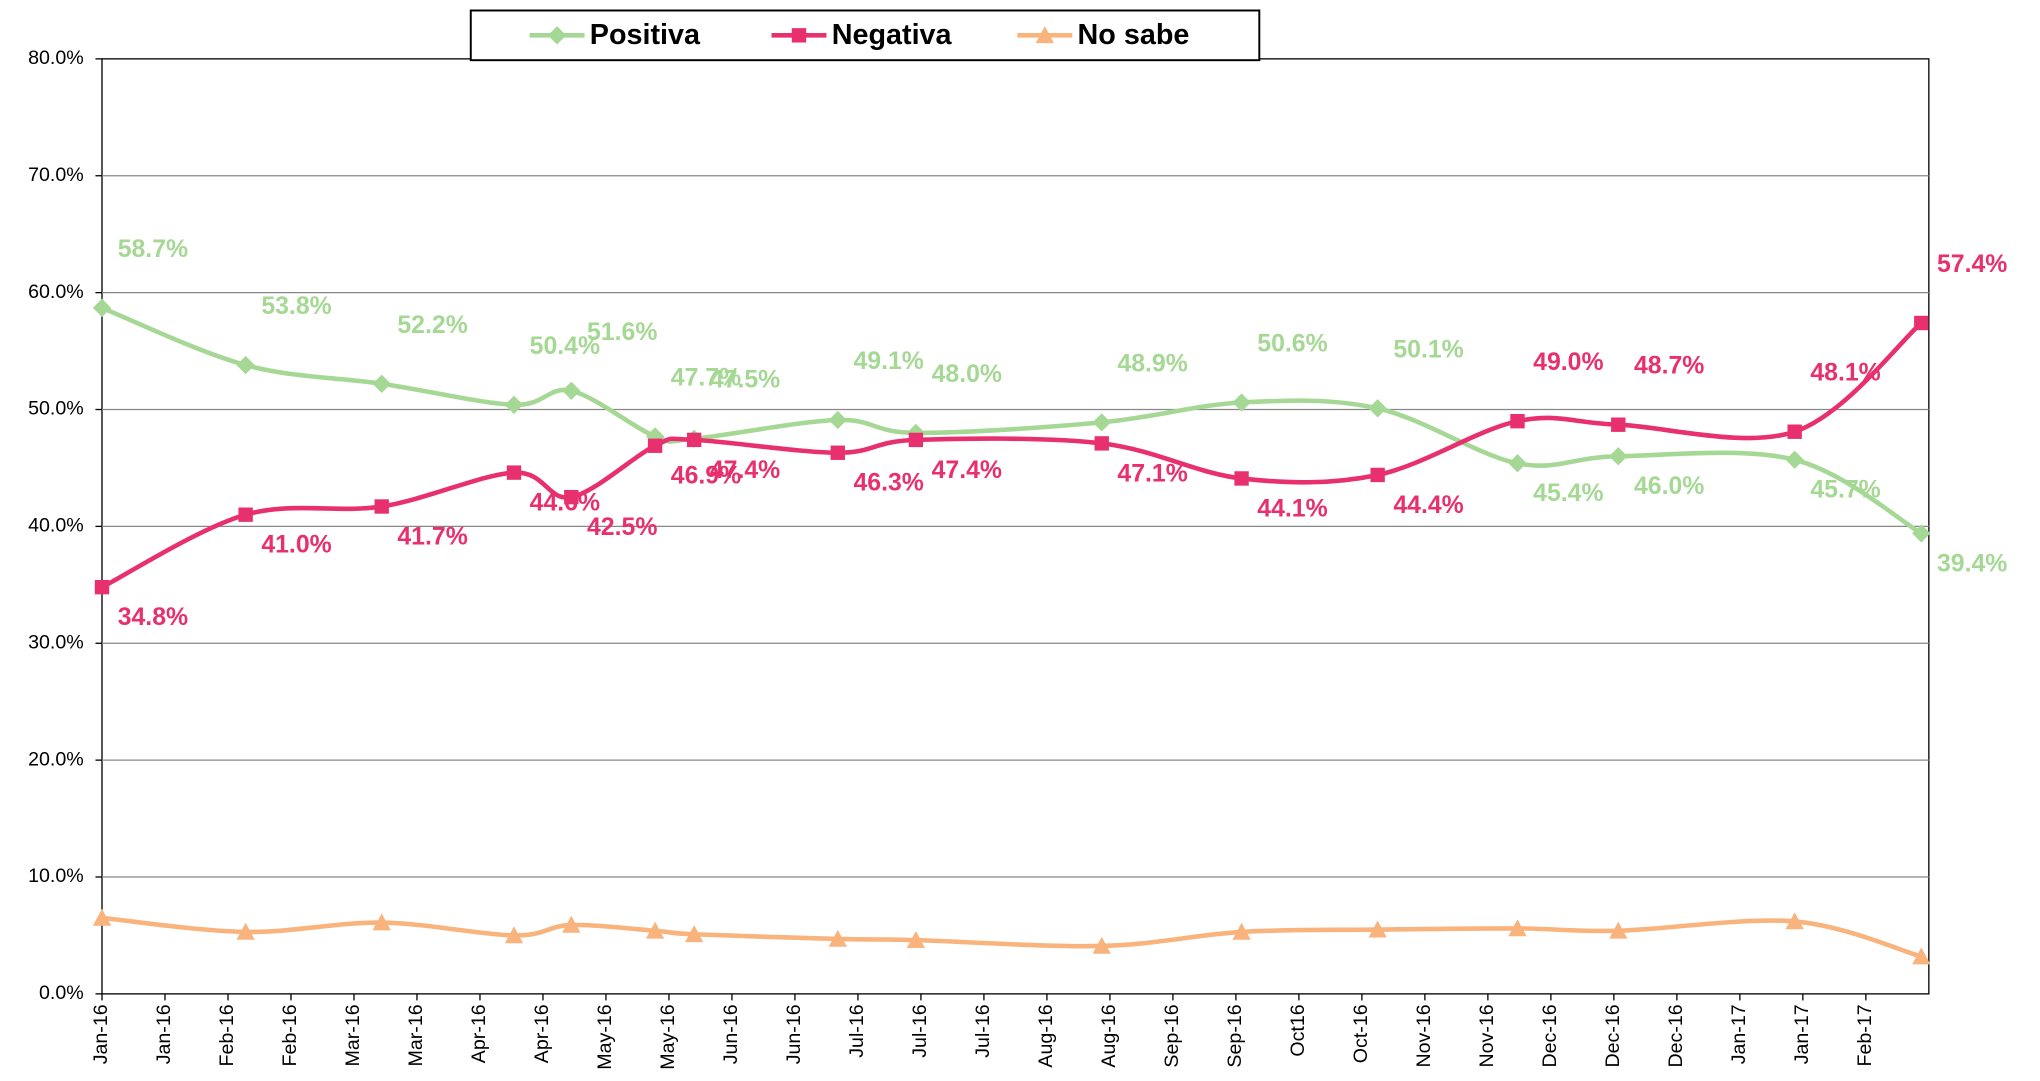  I want to click on y-tick-label: 10.0%, so click(56, 876).